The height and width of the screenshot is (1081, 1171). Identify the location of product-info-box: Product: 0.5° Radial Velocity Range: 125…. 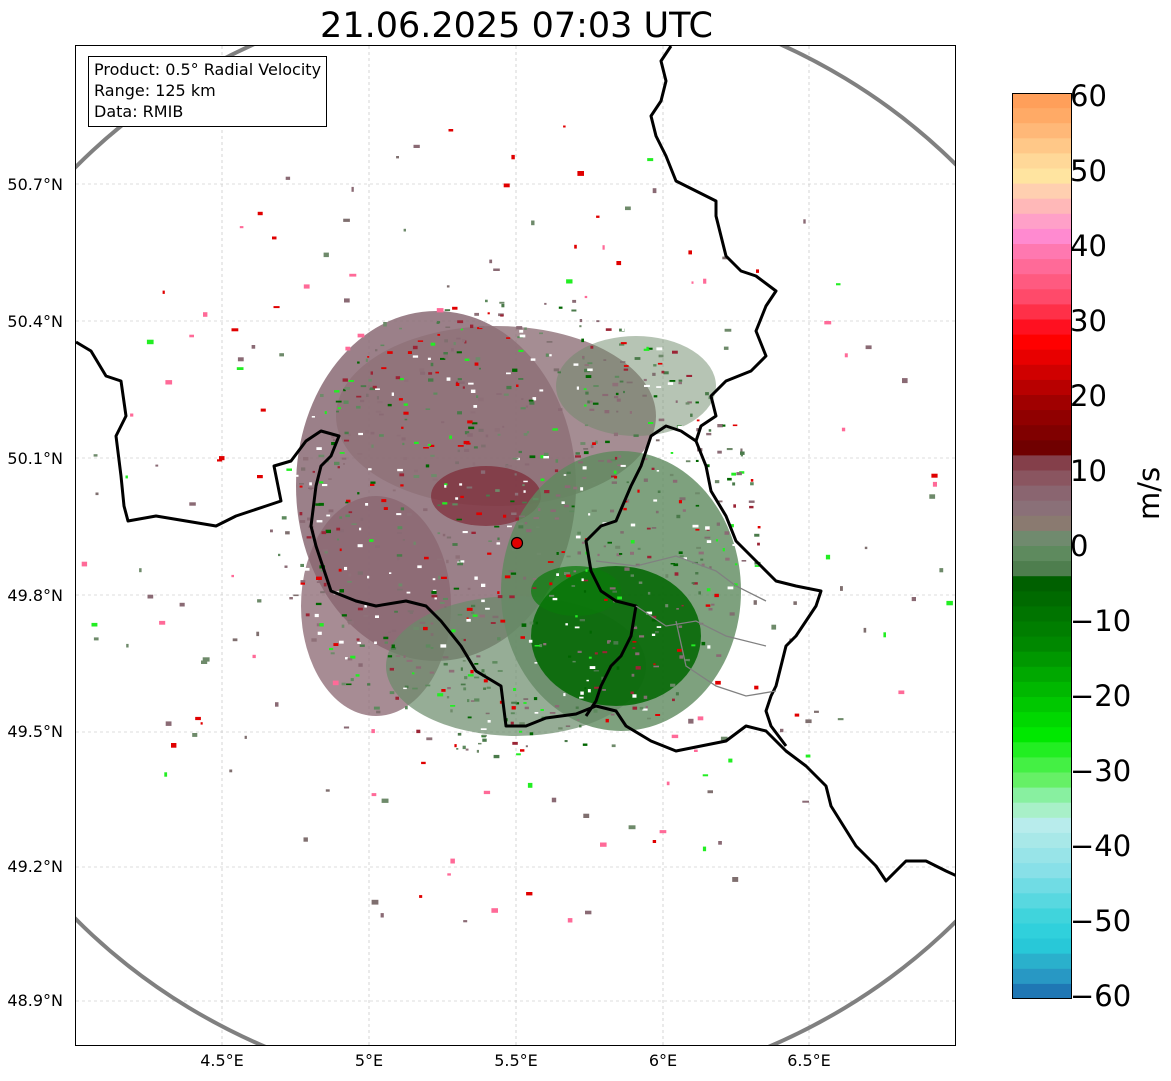
(208, 91).